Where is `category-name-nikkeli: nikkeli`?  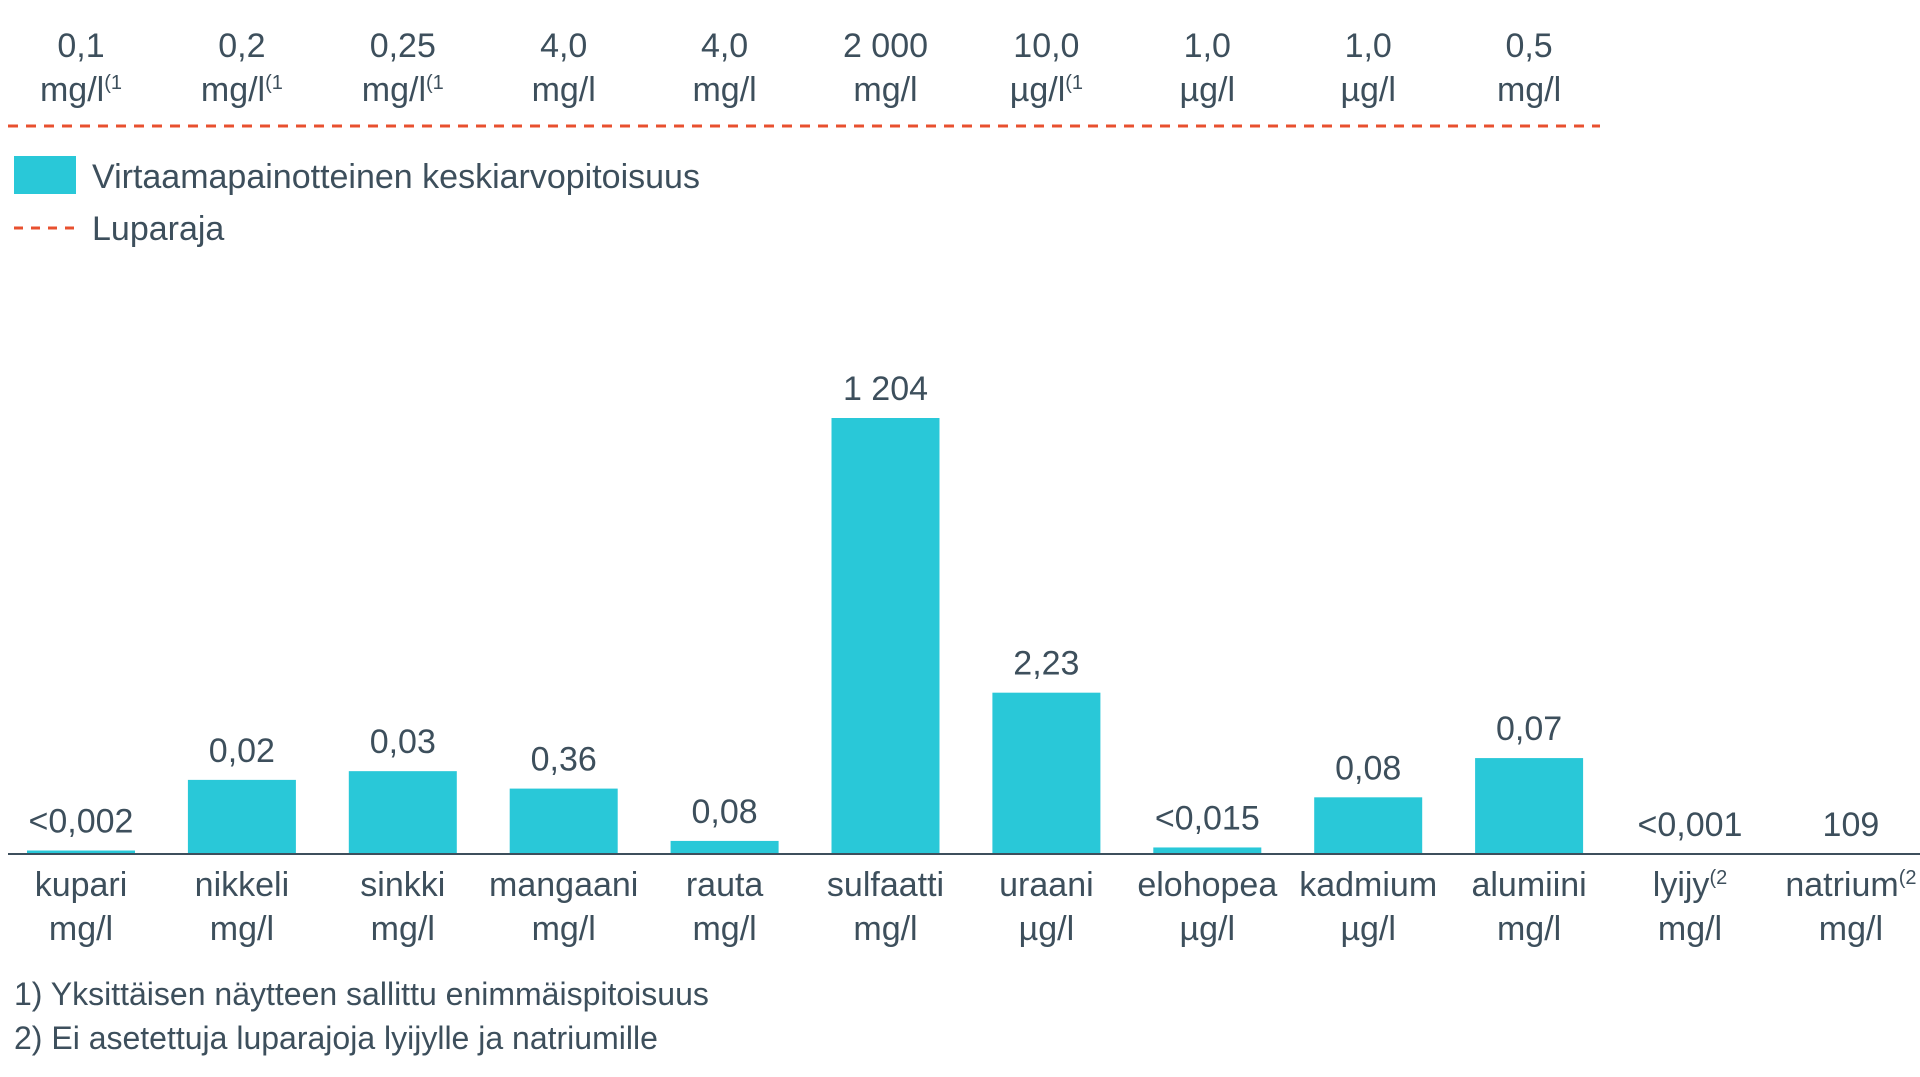
category-name-nikkeli: nikkeli is located at coordinates (242, 885).